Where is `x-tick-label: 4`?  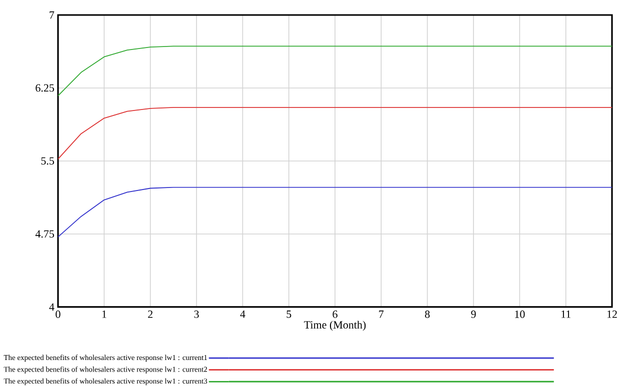
x-tick-label: 4 is located at coordinates (243, 314).